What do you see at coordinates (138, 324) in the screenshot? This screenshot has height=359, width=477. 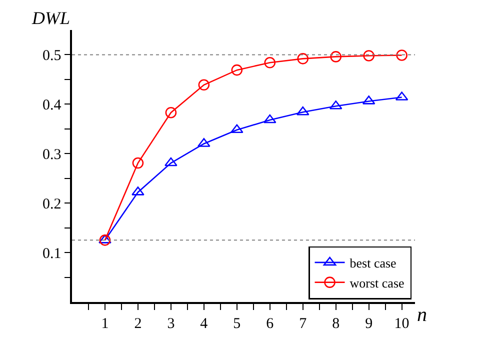 I see `x-tick-label: 2` at bounding box center [138, 324].